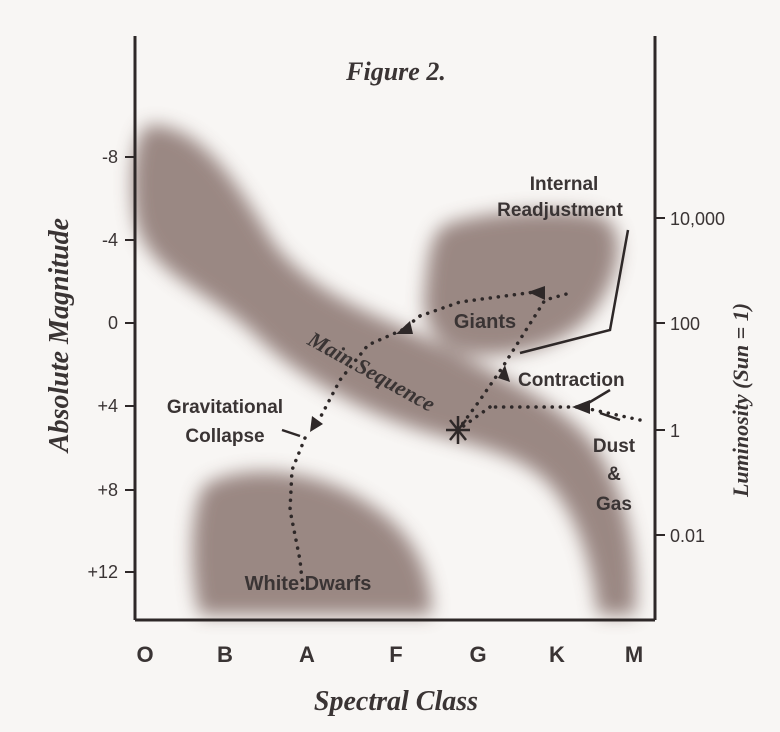 This screenshot has width=780, height=732. I want to click on left-tick-label: +4, so click(107, 406).